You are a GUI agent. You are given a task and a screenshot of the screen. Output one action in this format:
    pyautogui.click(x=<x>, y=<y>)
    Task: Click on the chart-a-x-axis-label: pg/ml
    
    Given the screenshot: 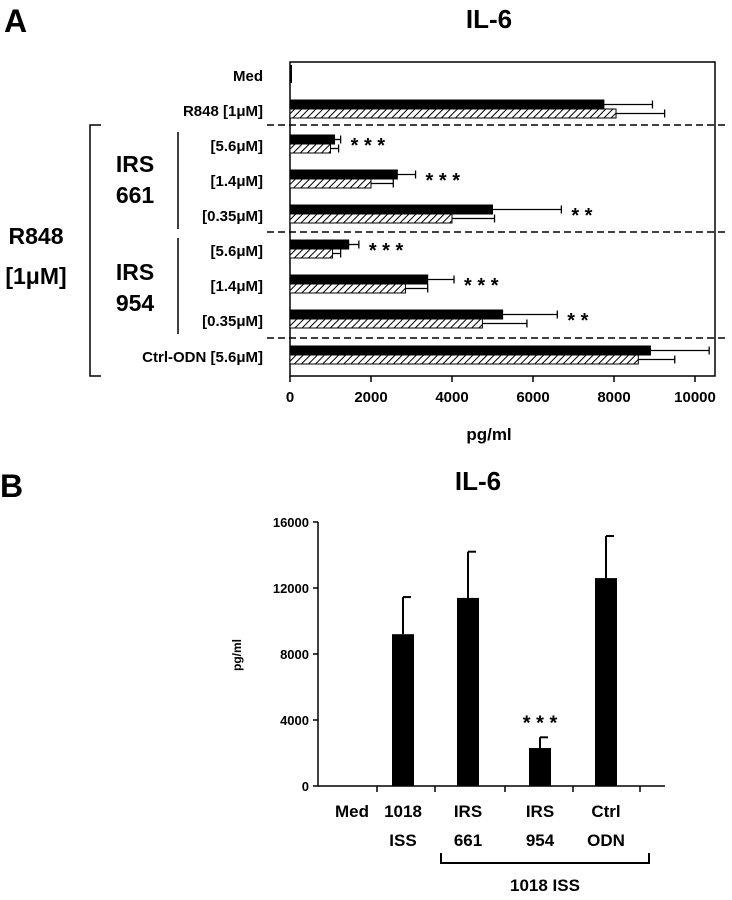 What is the action you would take?
    pyautogui.click(x=488, y=434)
    